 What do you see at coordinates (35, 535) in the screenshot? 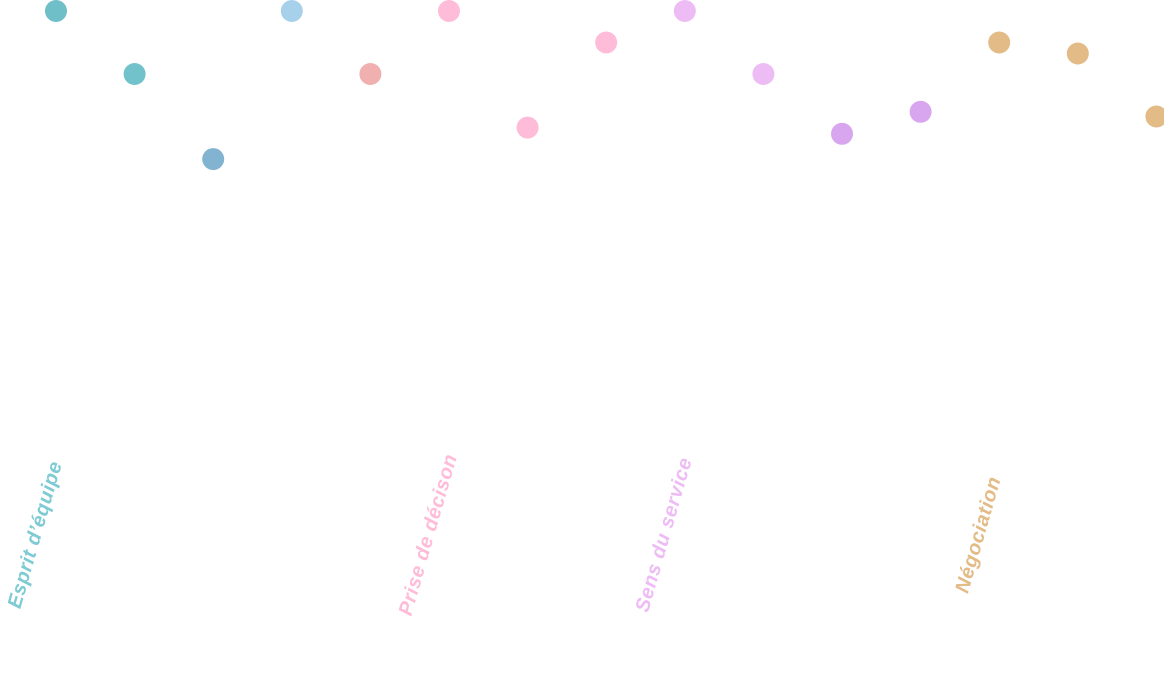
I see `group-label: Esprit d’équipe` at bounding box center [35, 535].